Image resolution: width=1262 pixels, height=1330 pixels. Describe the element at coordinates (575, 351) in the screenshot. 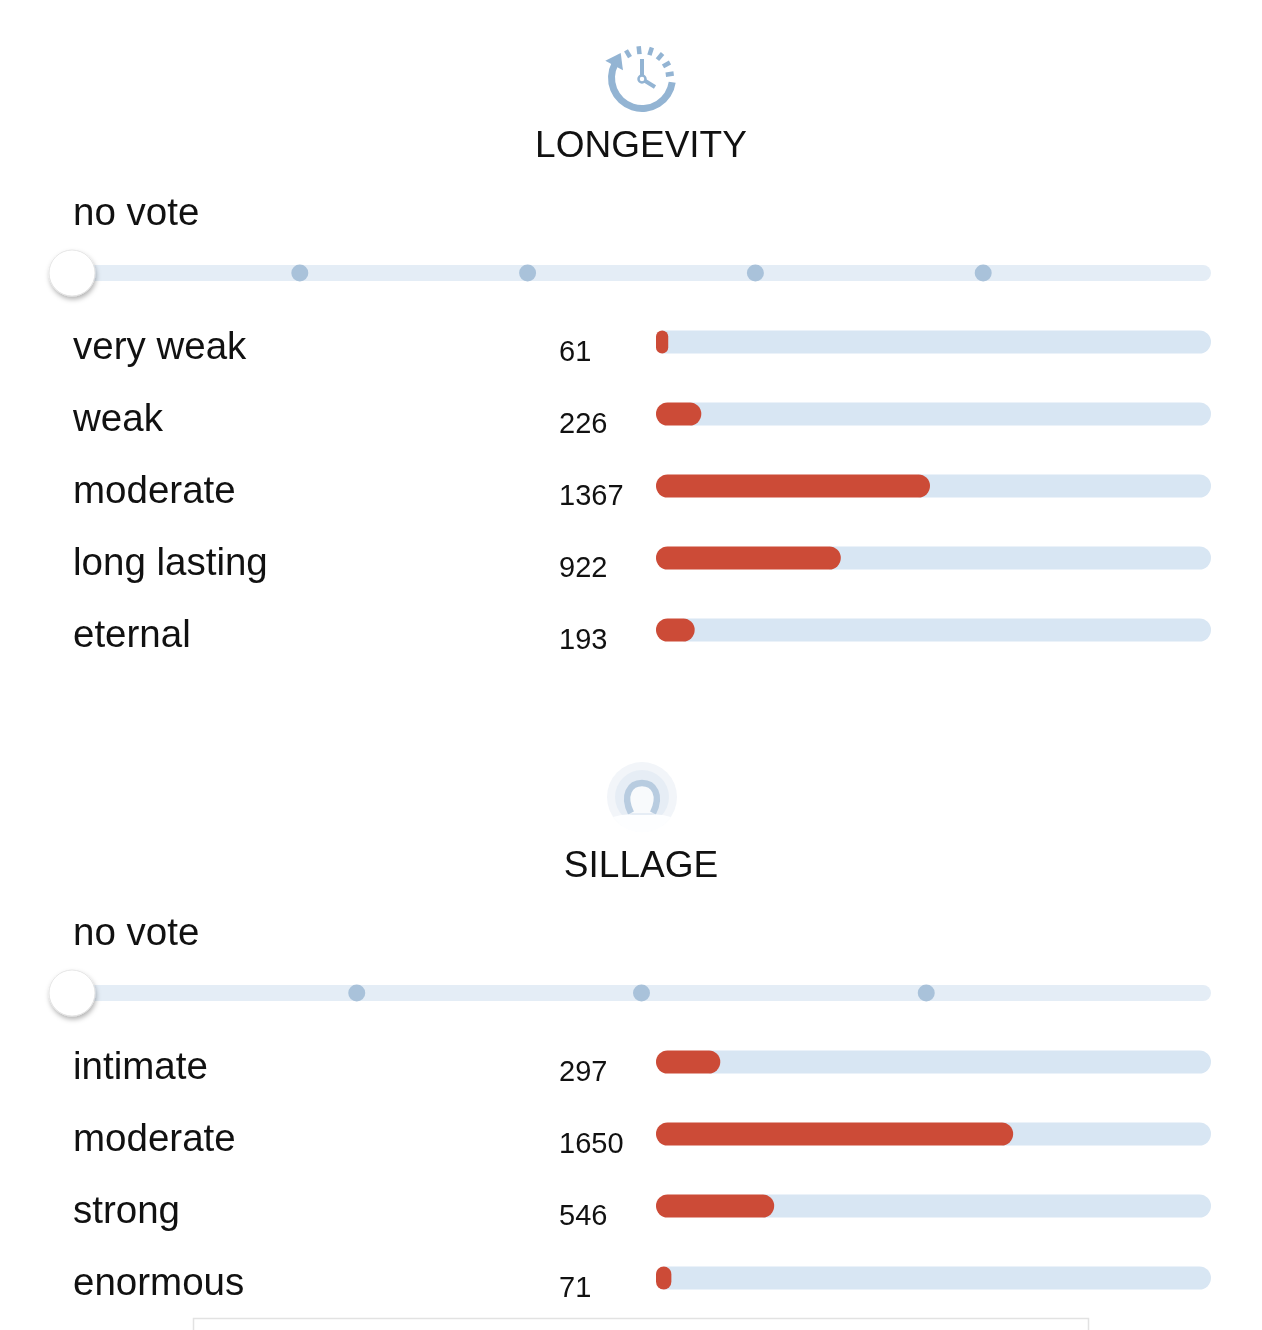

I see `data-label: 61` at that location.